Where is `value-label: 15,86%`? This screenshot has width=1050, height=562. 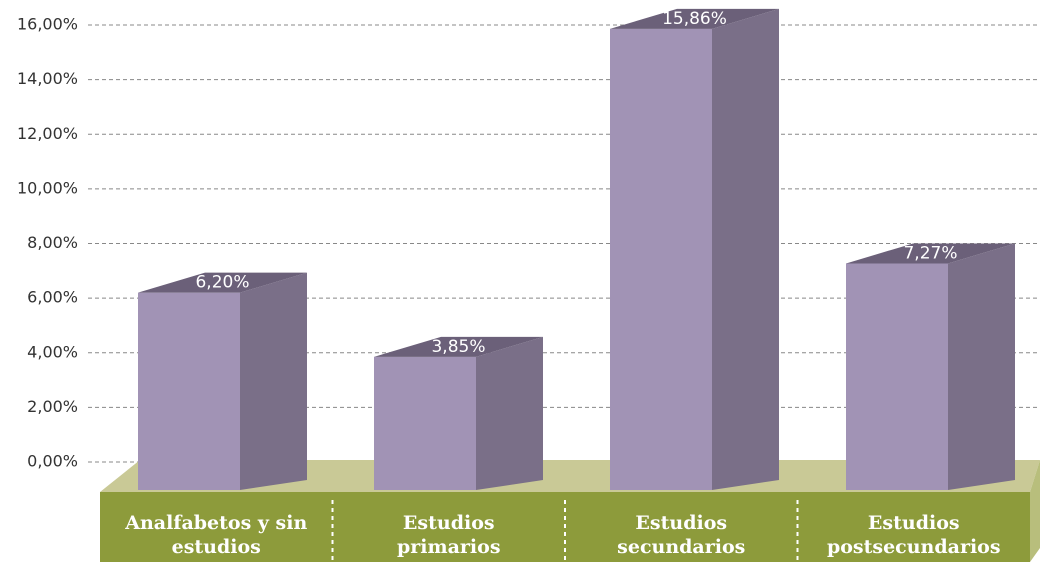 value-label: 15,86% is located at coordinates (694, 19).